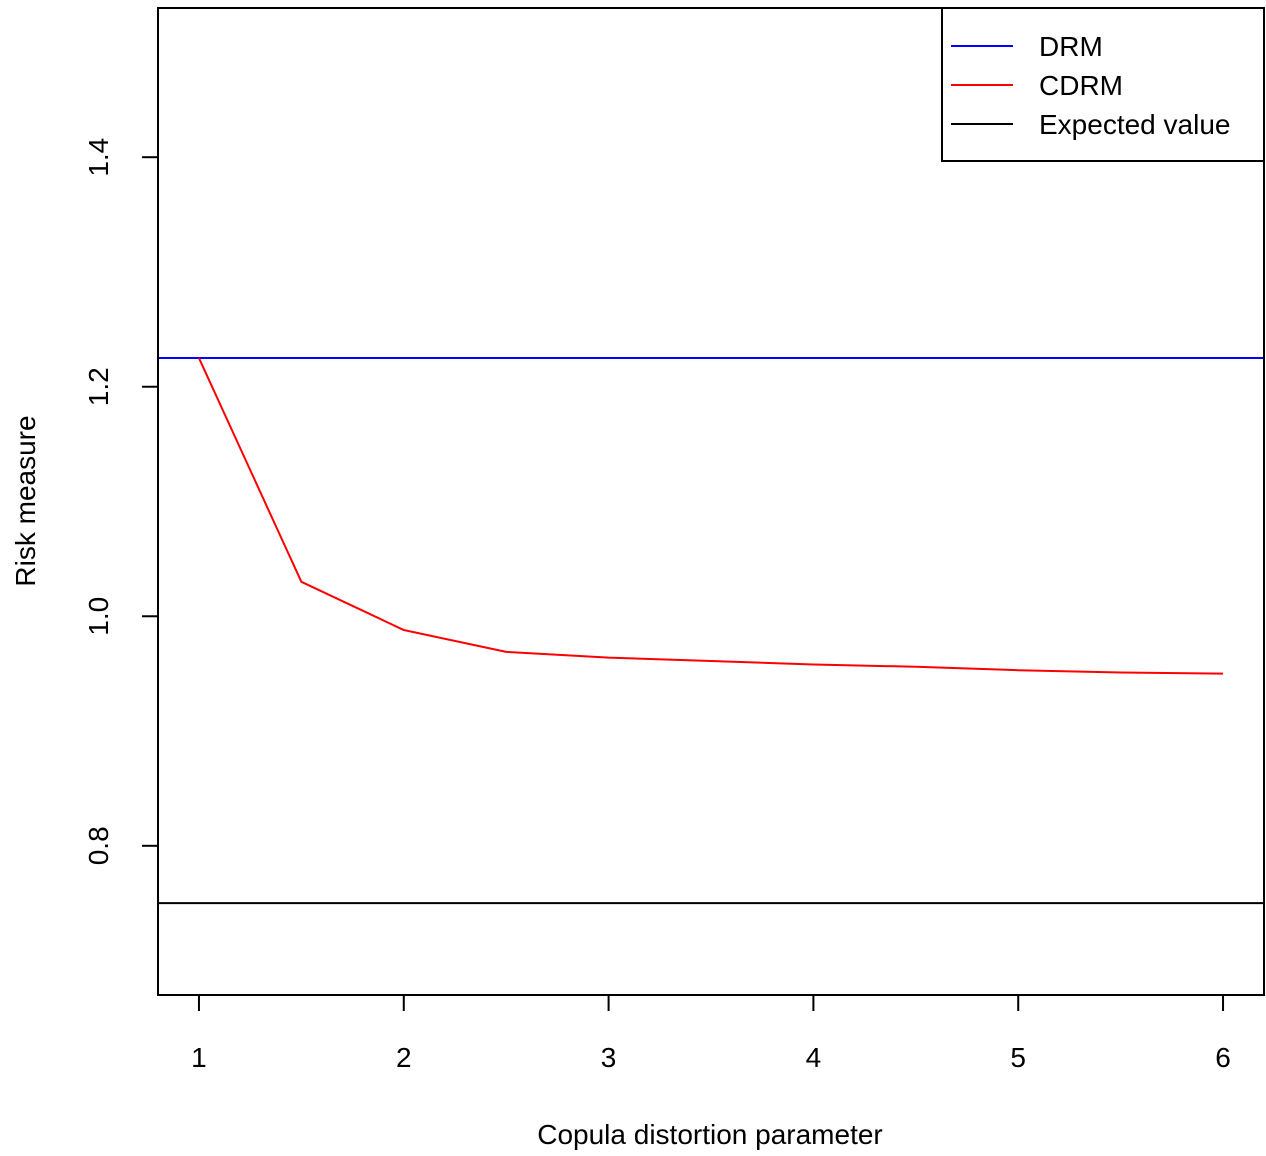 The height and width of the screenshot is (1156, 1266). Describe the element at coordinates (98, 386) in the screenshot. I see `y-tick-label: 1.2` at that location.